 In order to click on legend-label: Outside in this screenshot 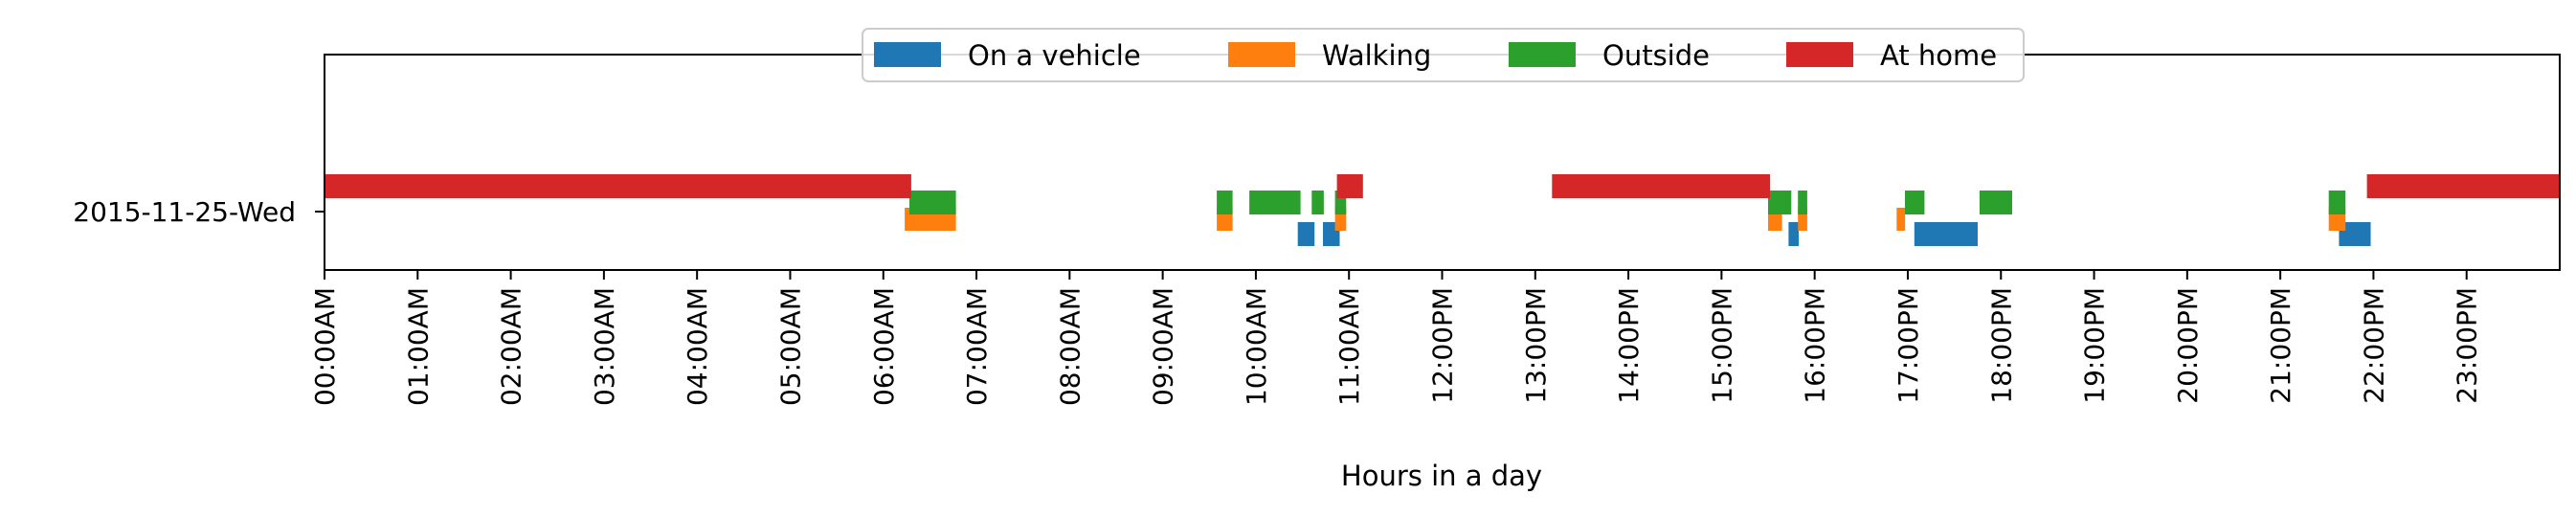, I will do `click(1656, 55)`.